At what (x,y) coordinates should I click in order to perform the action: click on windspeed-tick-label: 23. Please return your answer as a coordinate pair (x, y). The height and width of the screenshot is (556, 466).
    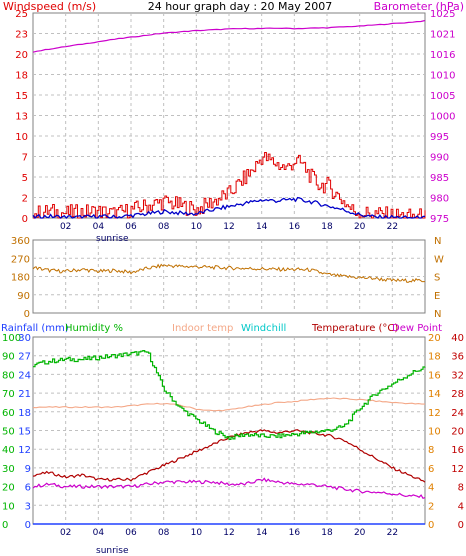
    Looking at the image, I should click on (21, 35).